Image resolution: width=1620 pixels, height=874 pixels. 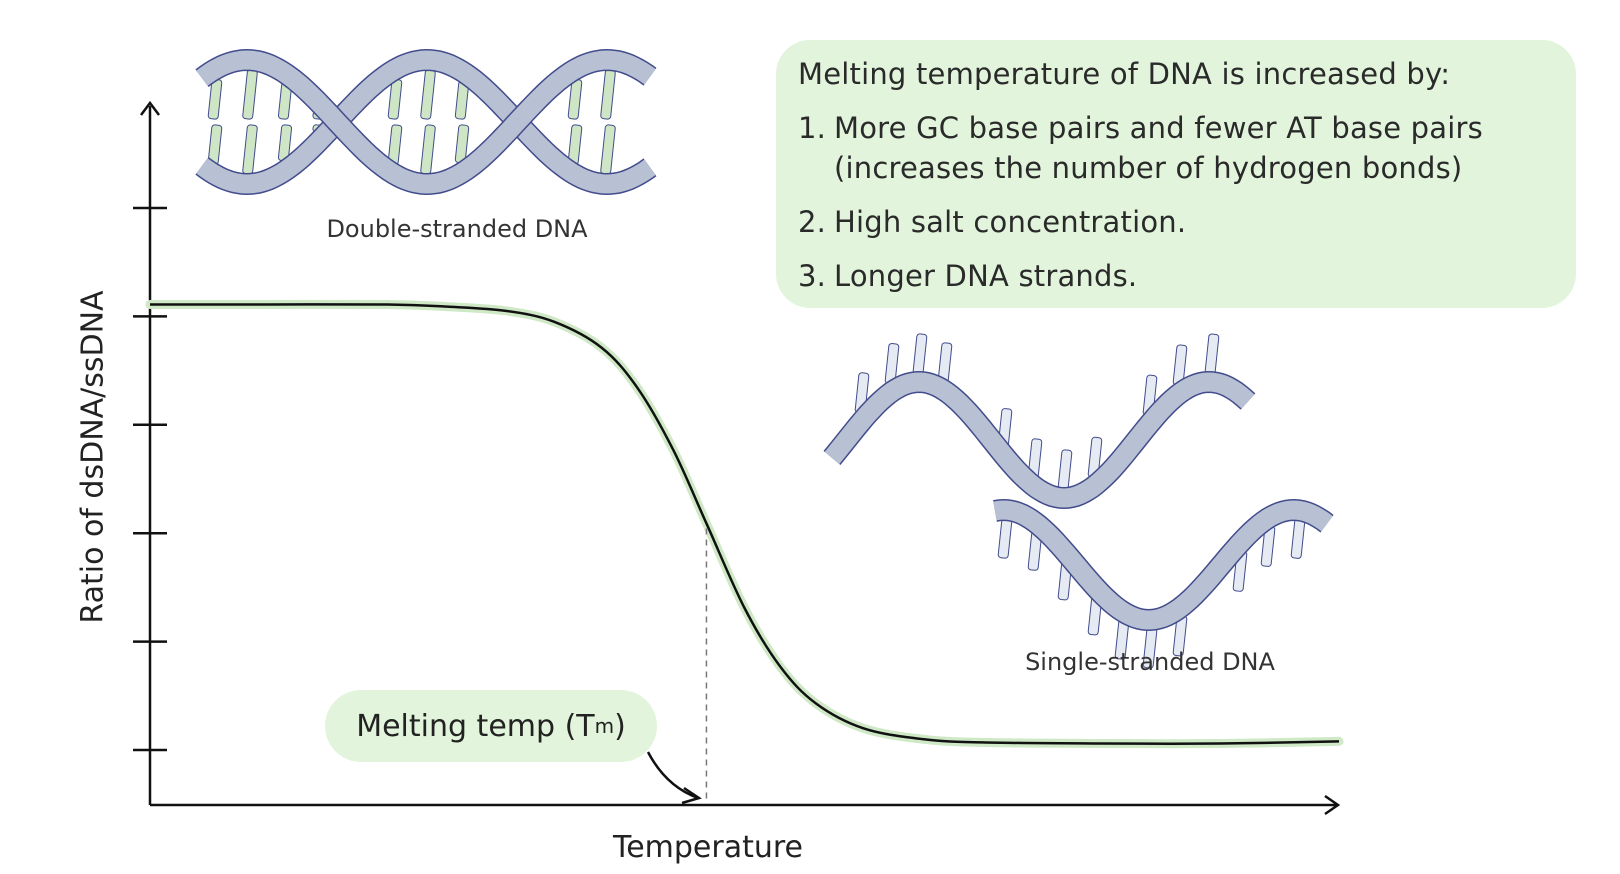 What do you see at coordinates (1332, 805) in the screenshot?
I see `x-axis-arrow-icon` at bounding box center [1332, 805].